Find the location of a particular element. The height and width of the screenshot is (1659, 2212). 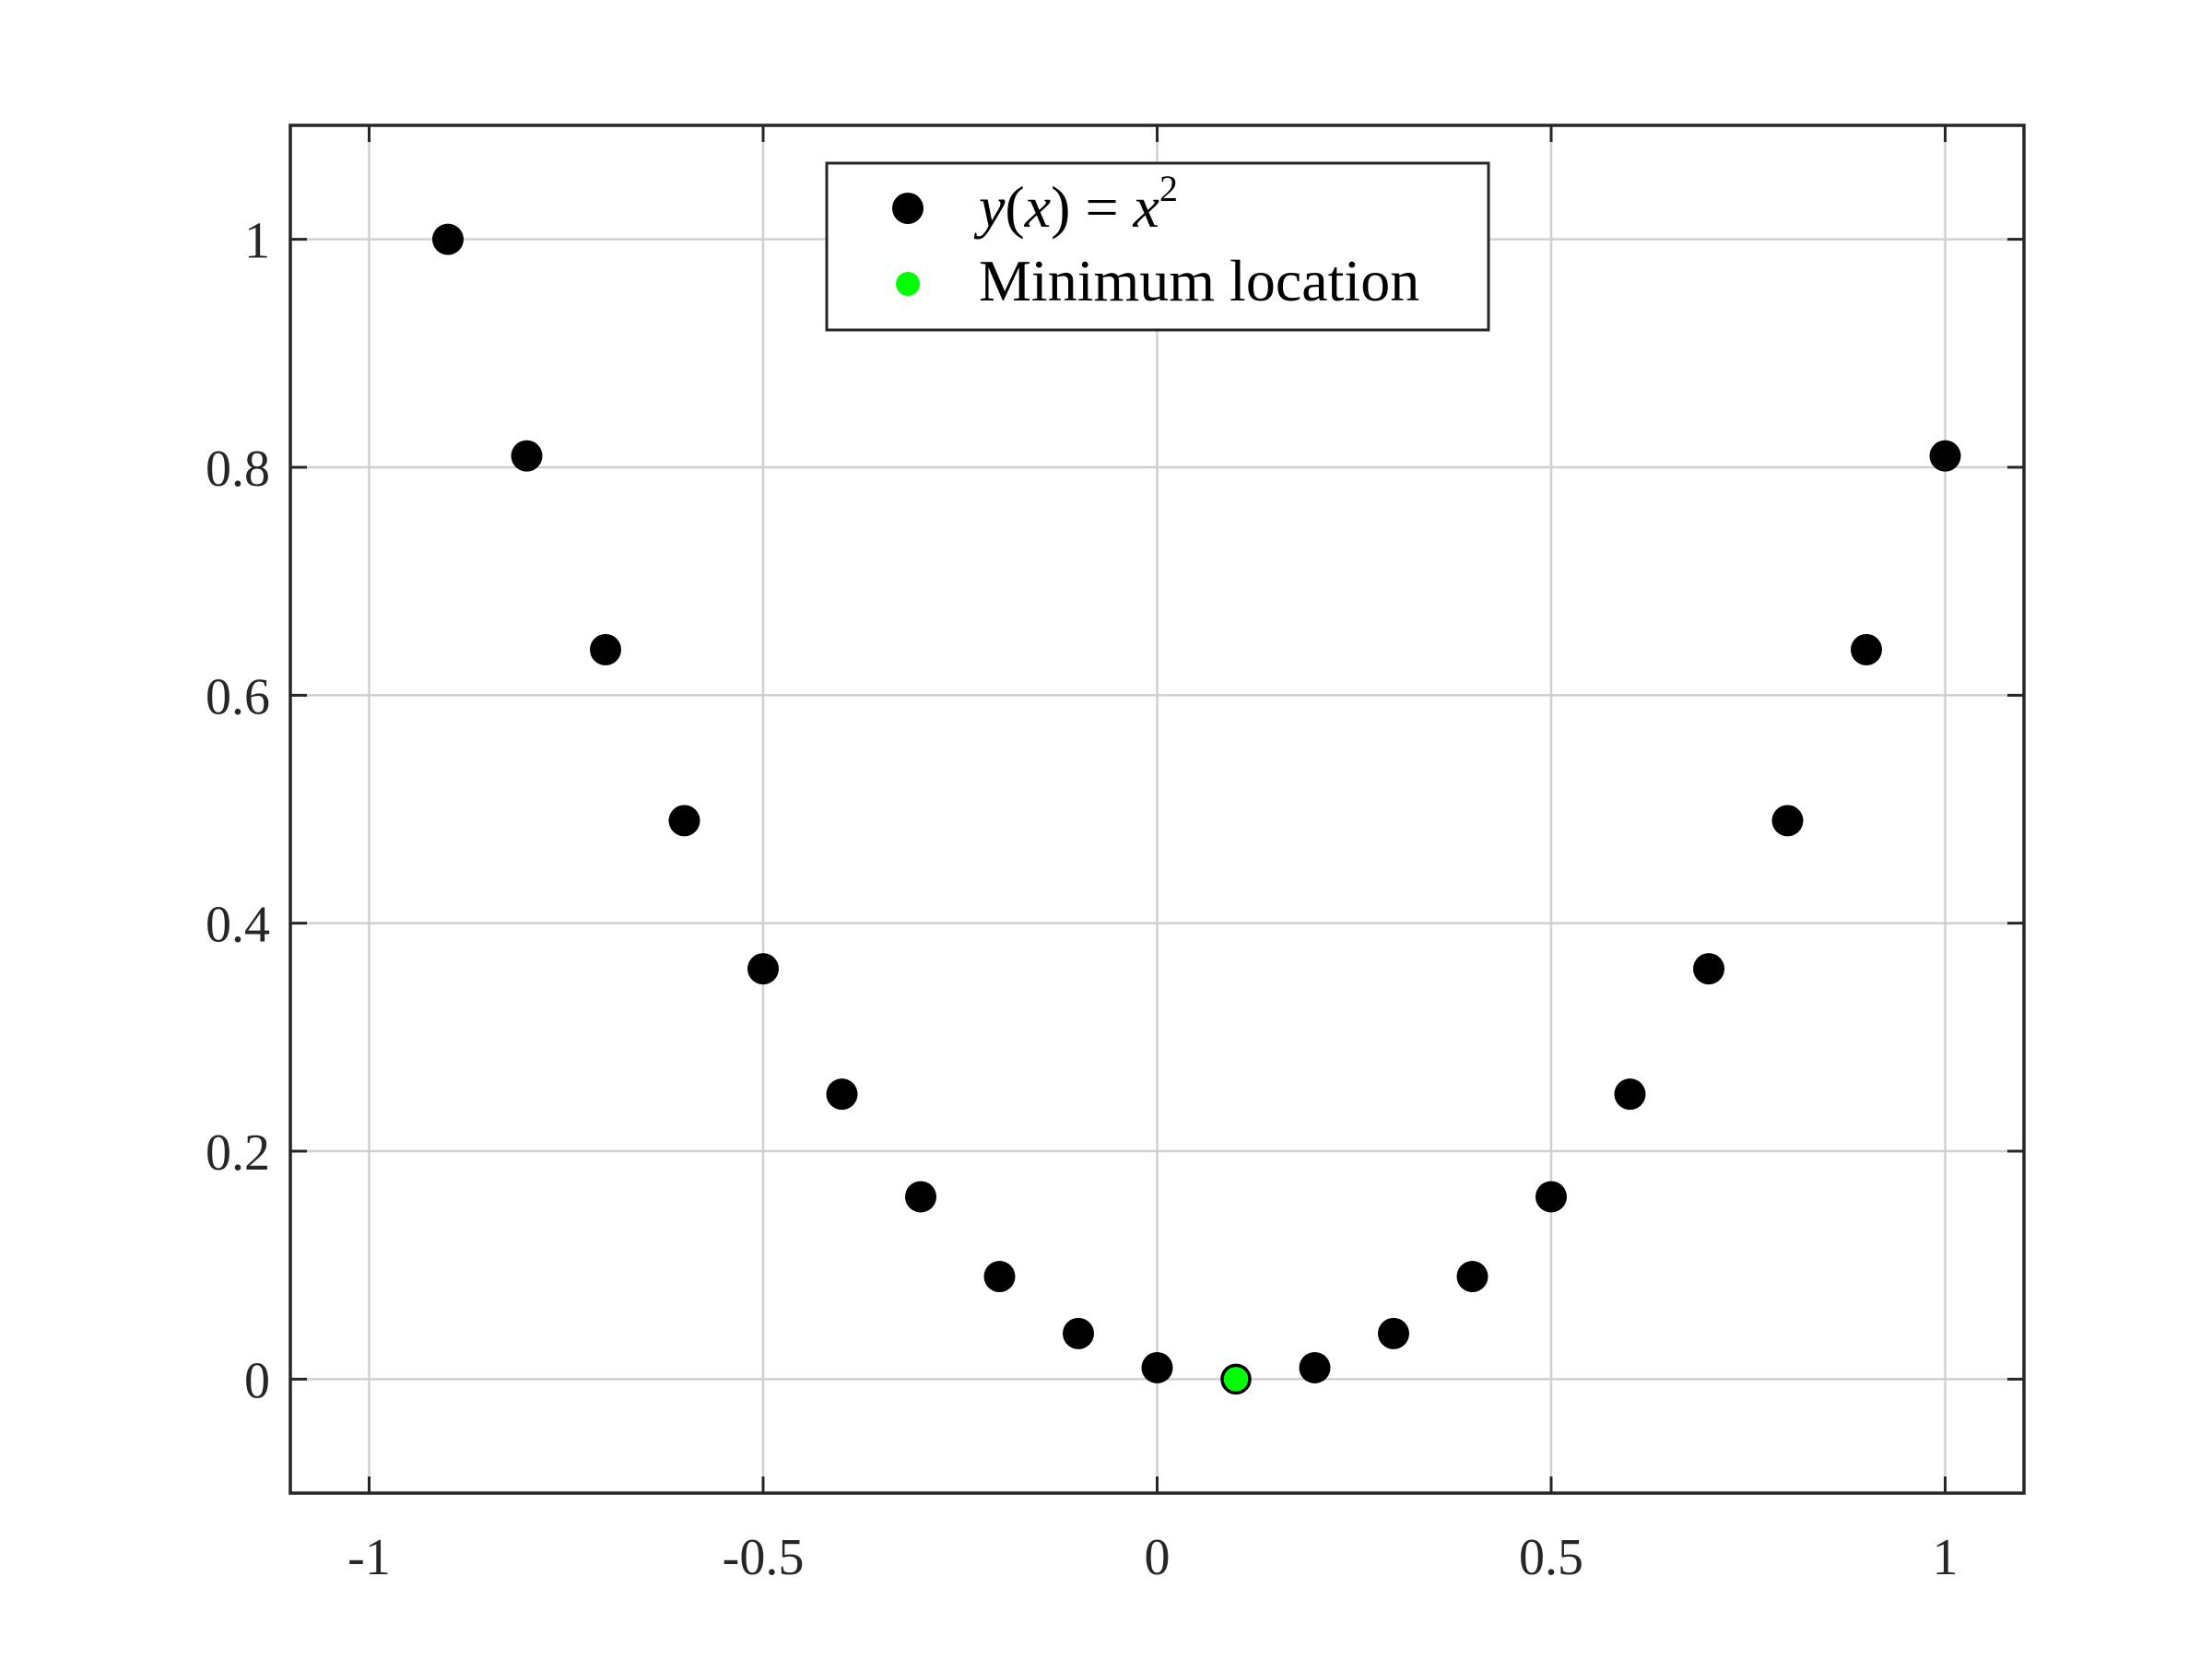

x-tick-label: 1 is located at coordinates (1946, 1557).